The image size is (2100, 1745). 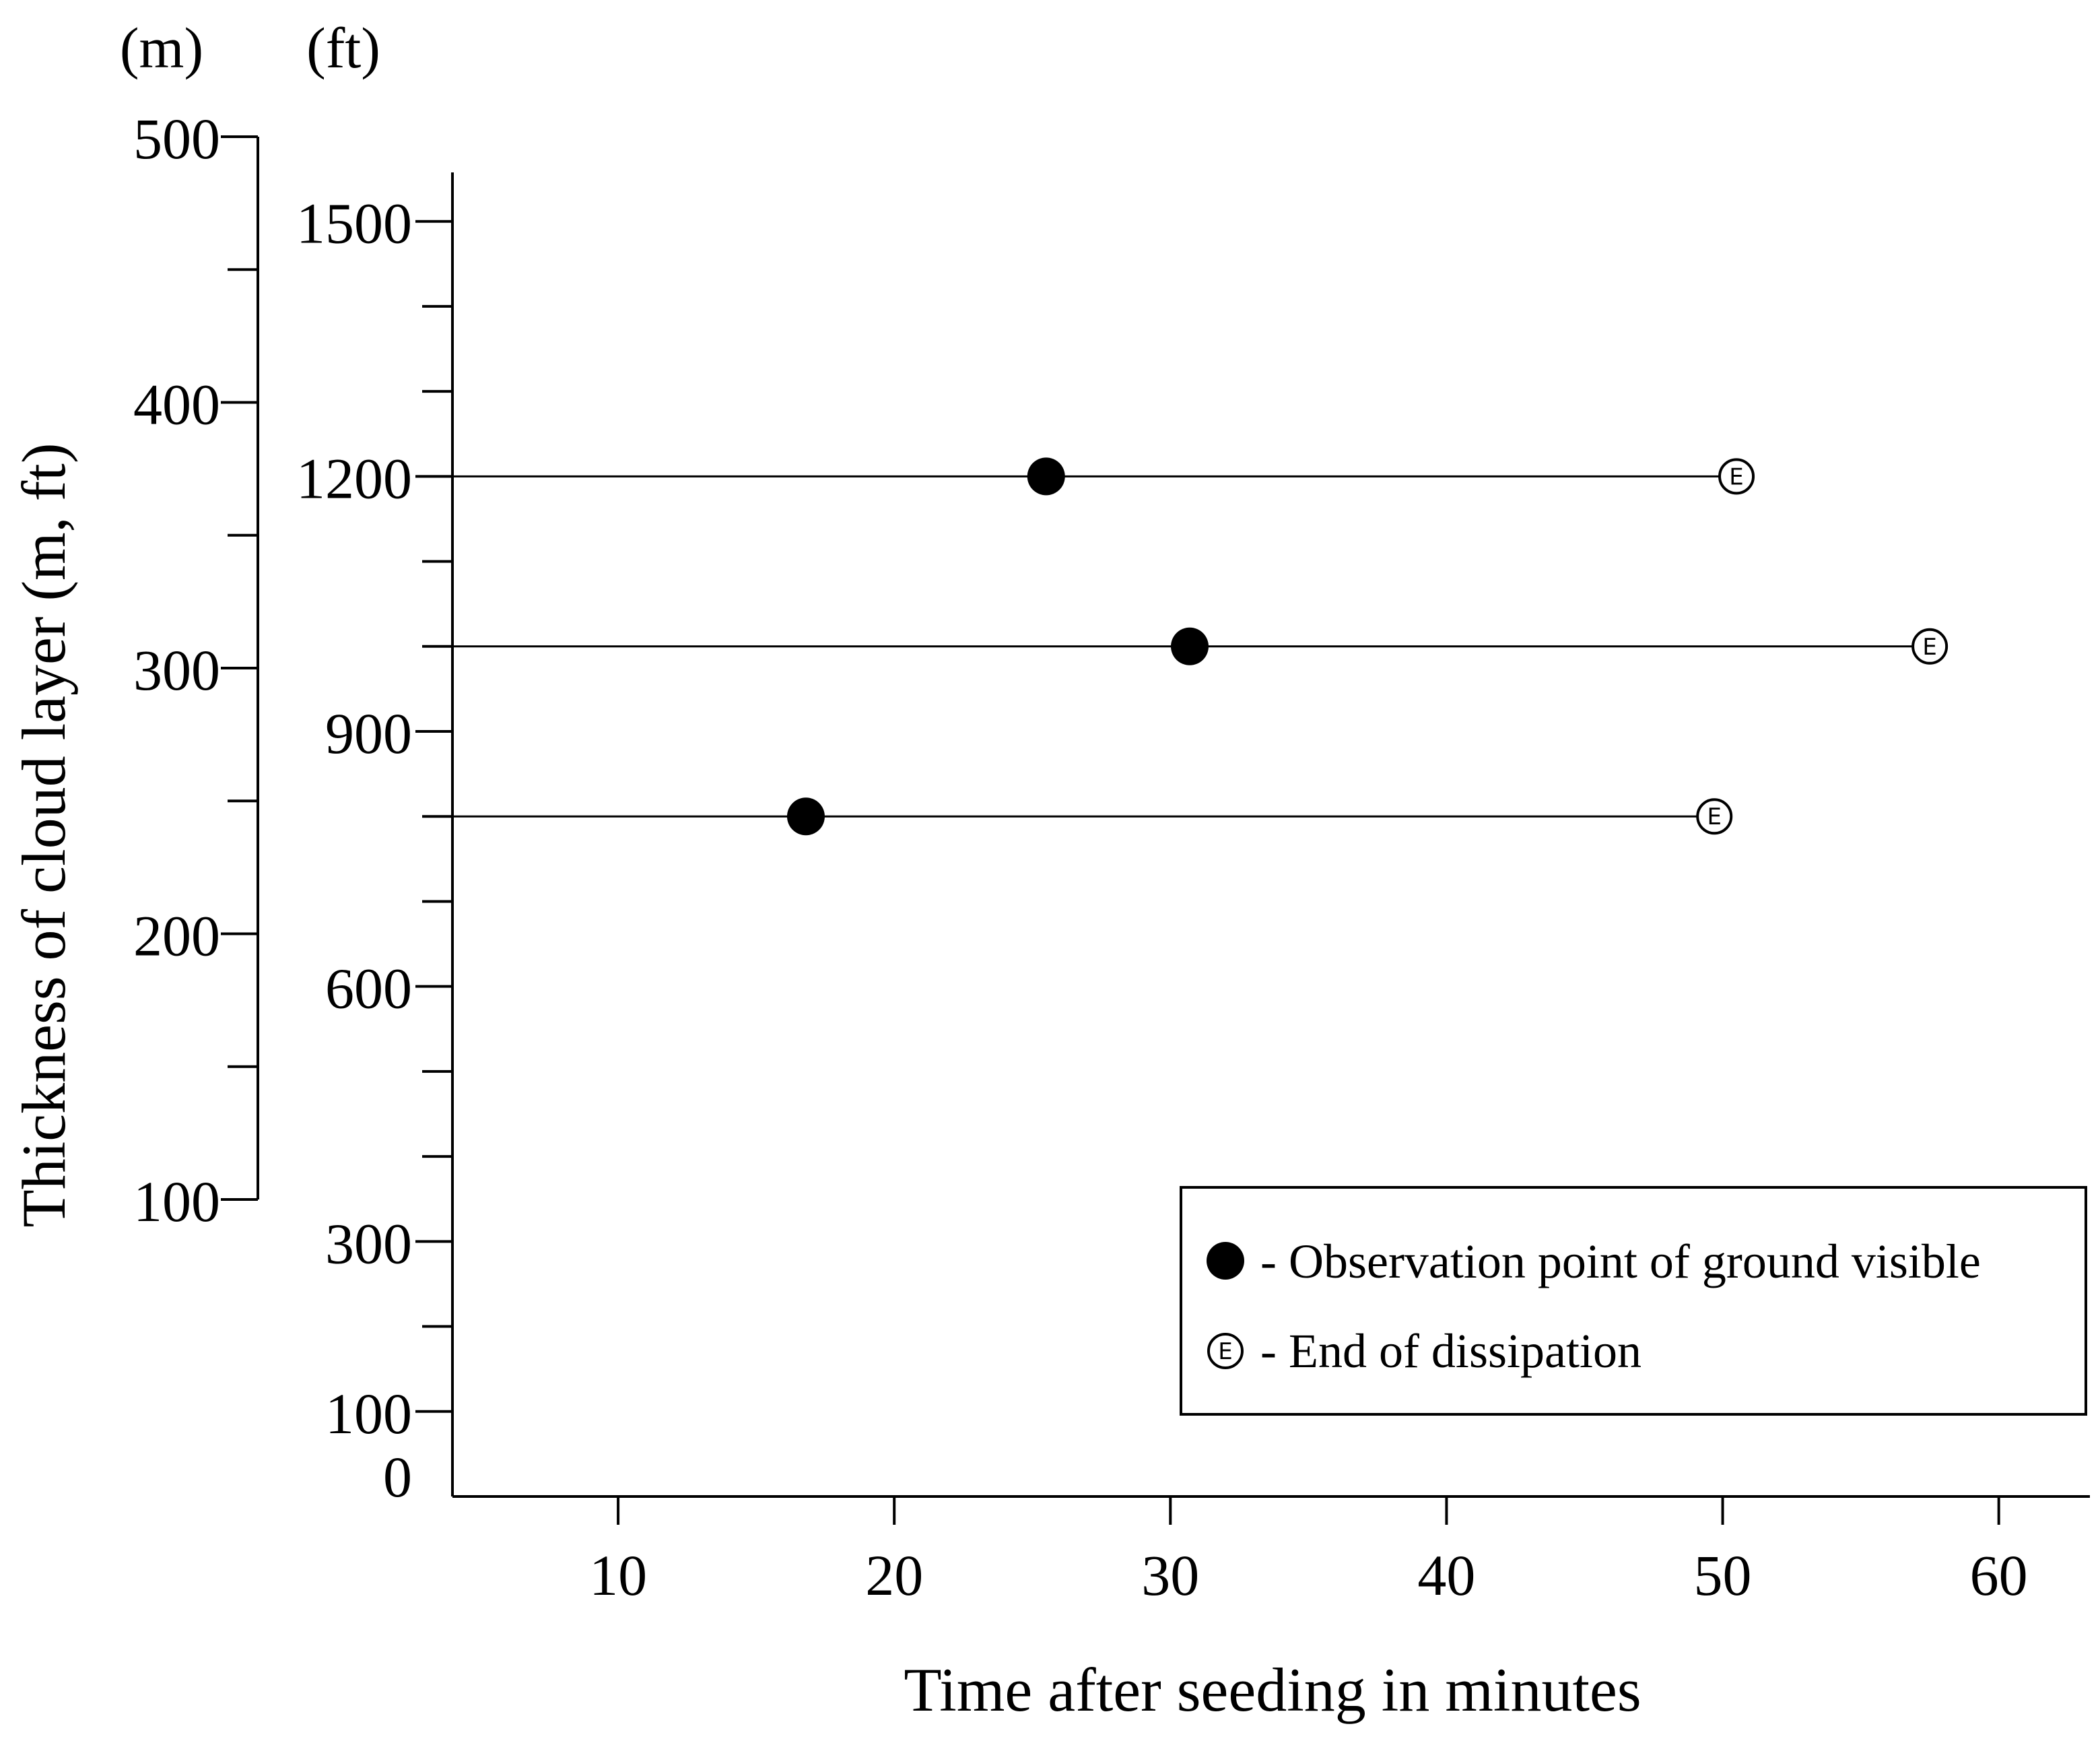 What do you see at coordinates (354, 478) in the screenshot?
I see `y-ft-tick-label: 1200` at bounding box center [354, 478].